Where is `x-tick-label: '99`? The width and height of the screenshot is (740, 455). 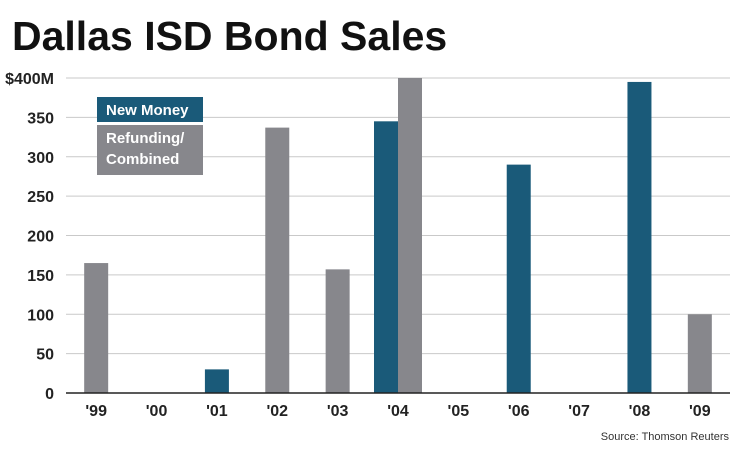 x-tick-label: '99 is located at coordinates (96, 411).